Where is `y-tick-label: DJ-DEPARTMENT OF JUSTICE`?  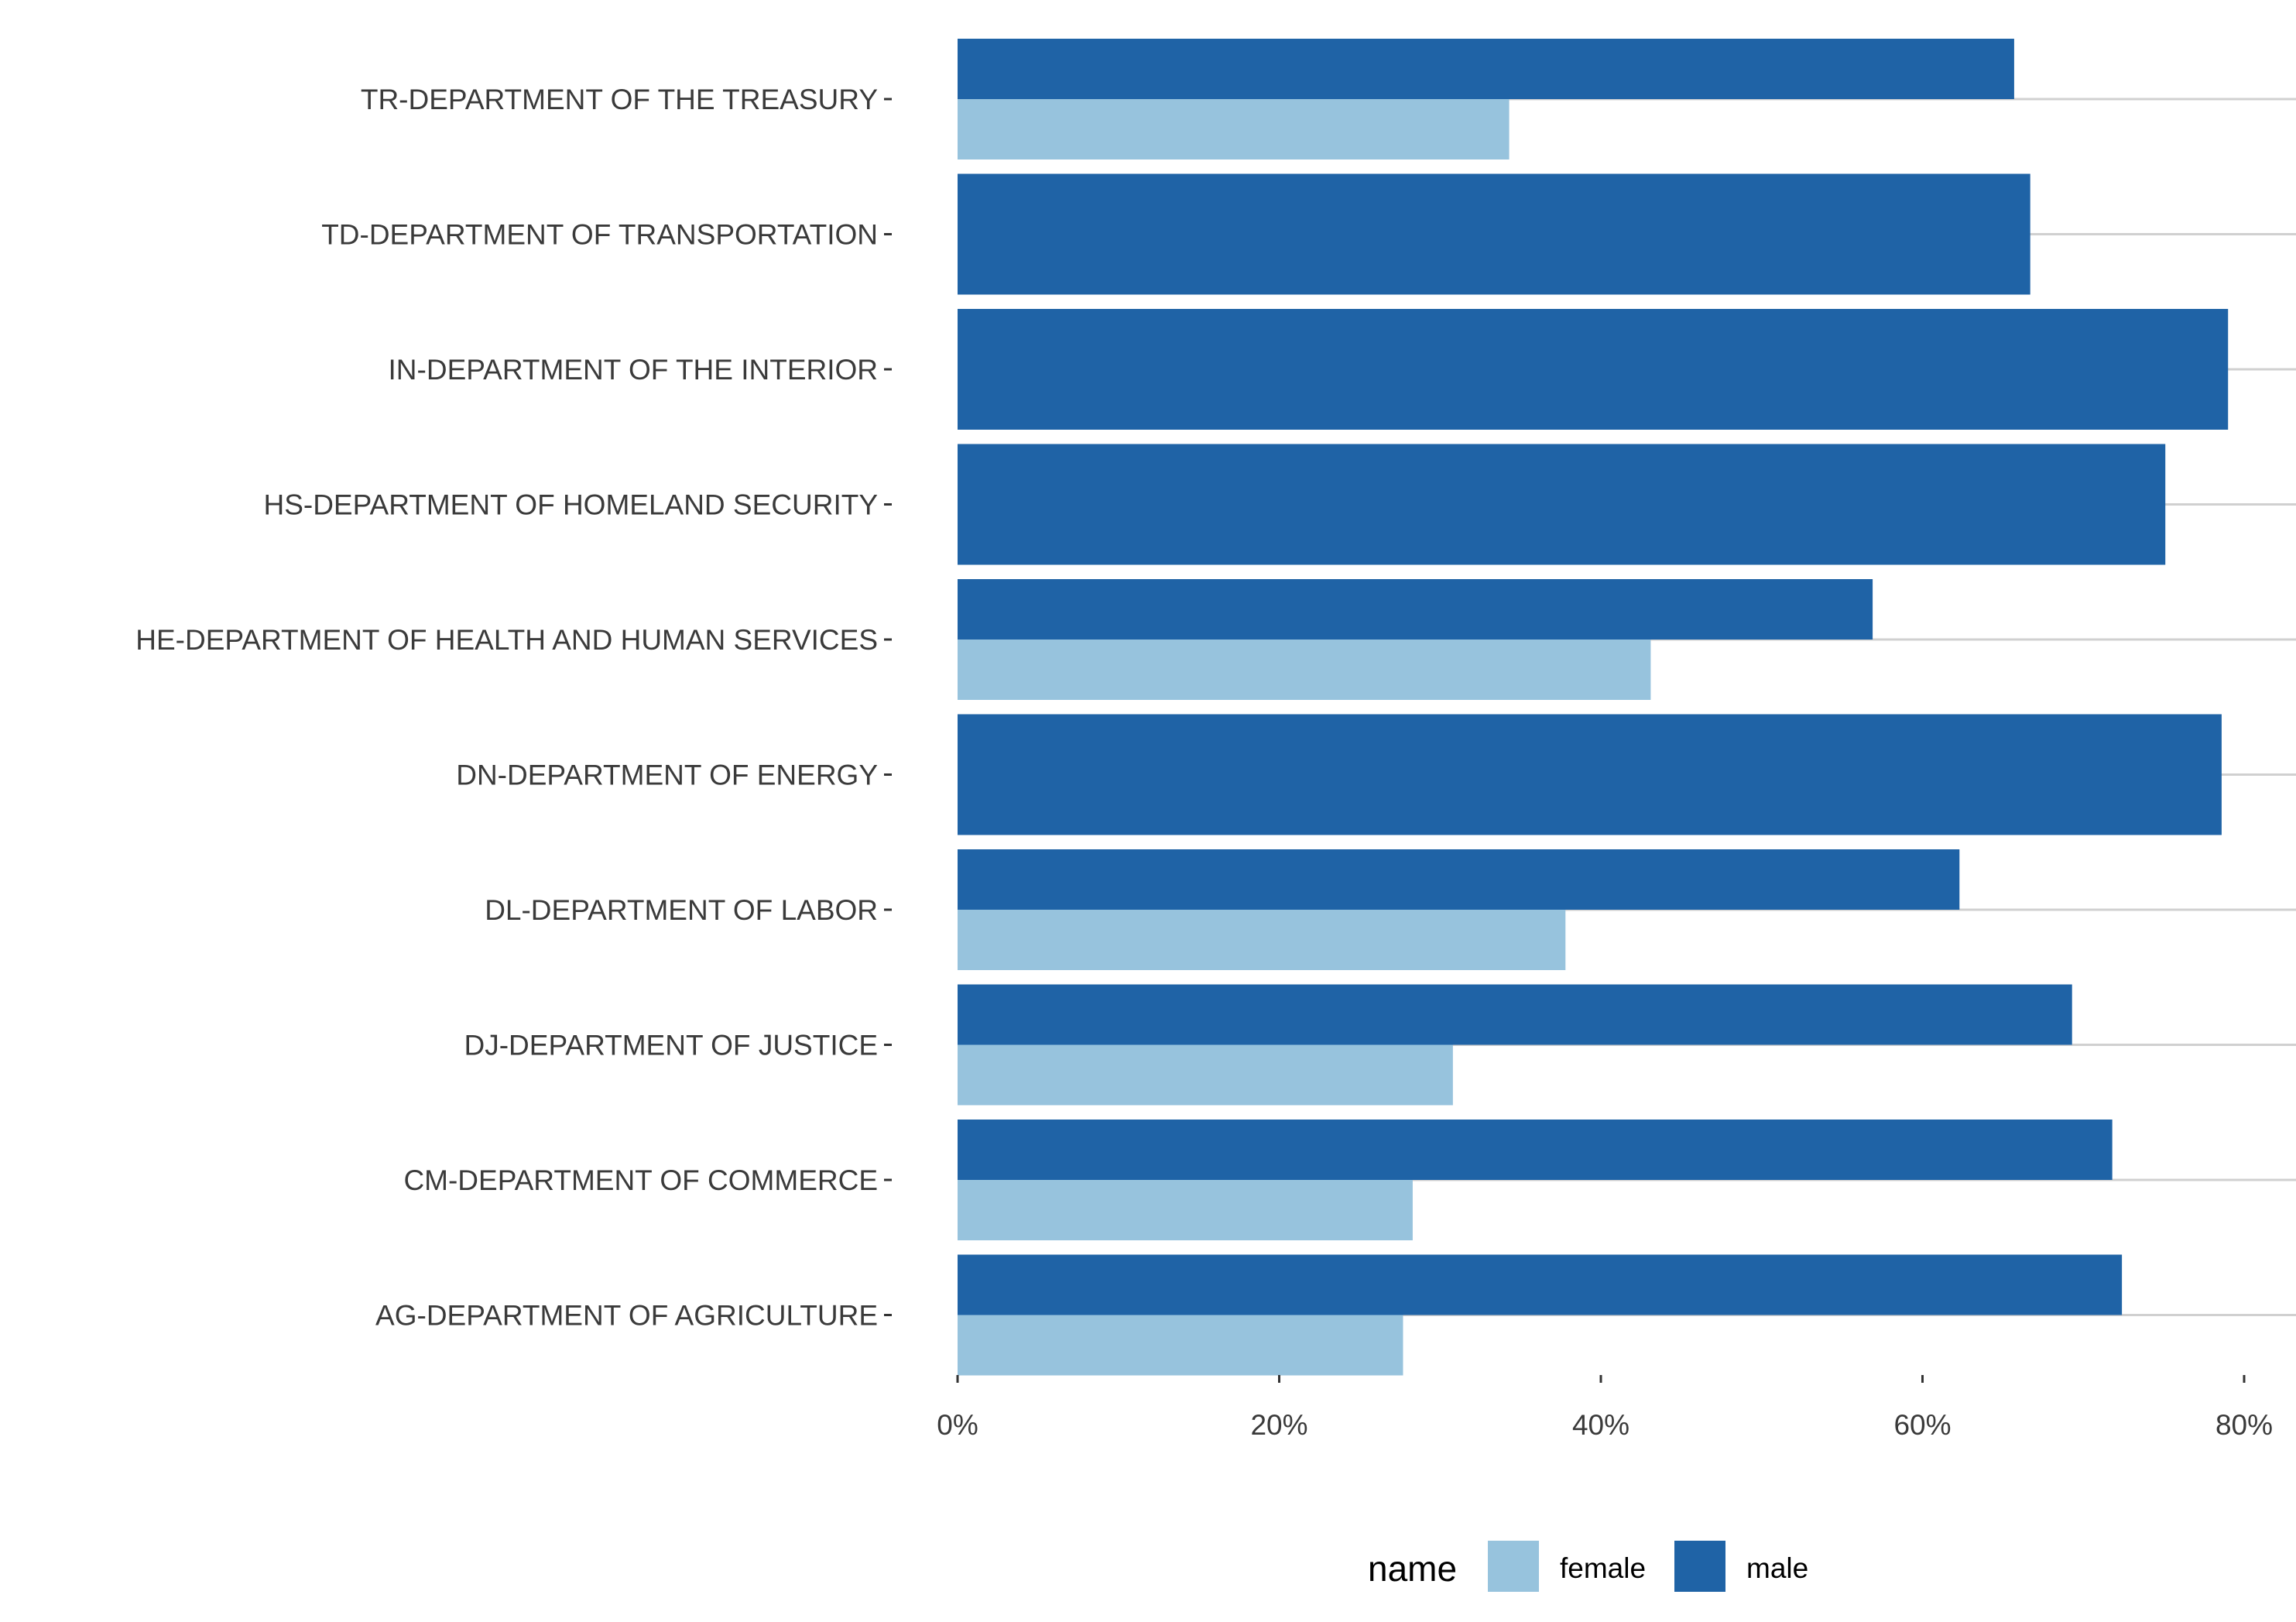 y-tick-label: DJ-DEPARTMENT OF JUSTICE is located at coordinates (671, 1045).